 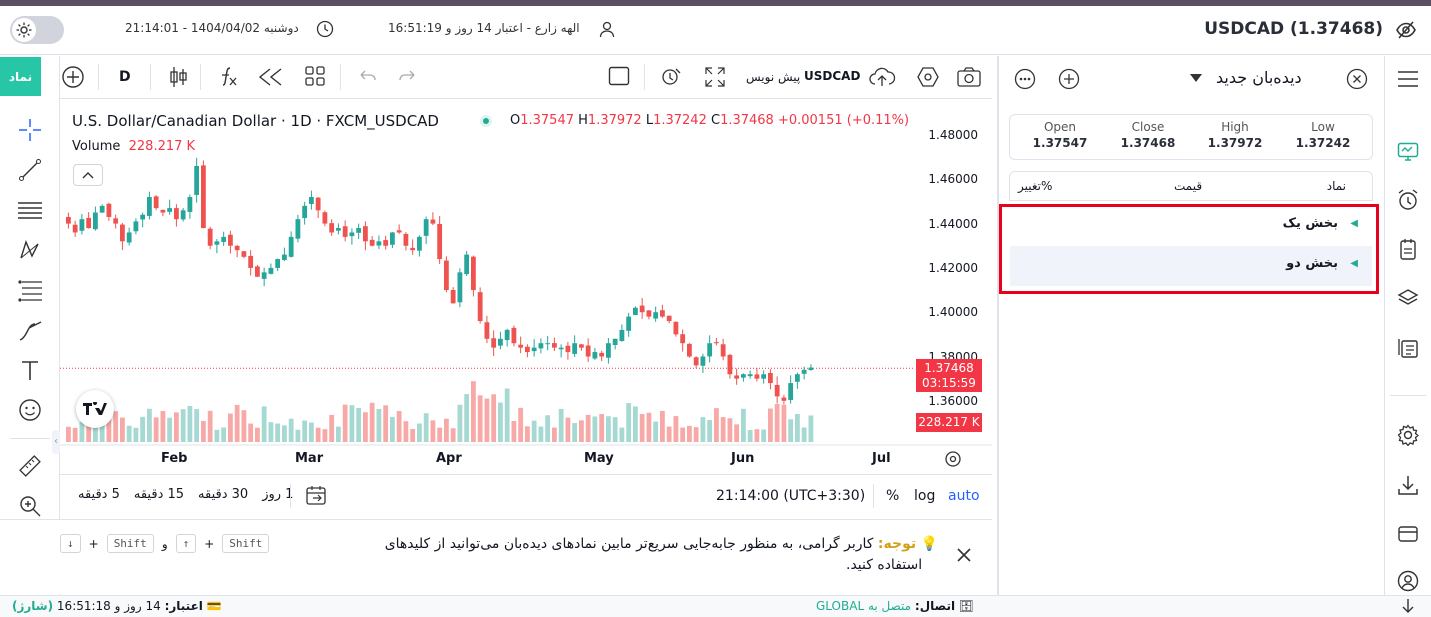 I want to click on interval-button: D, so click(x=125, y=77).